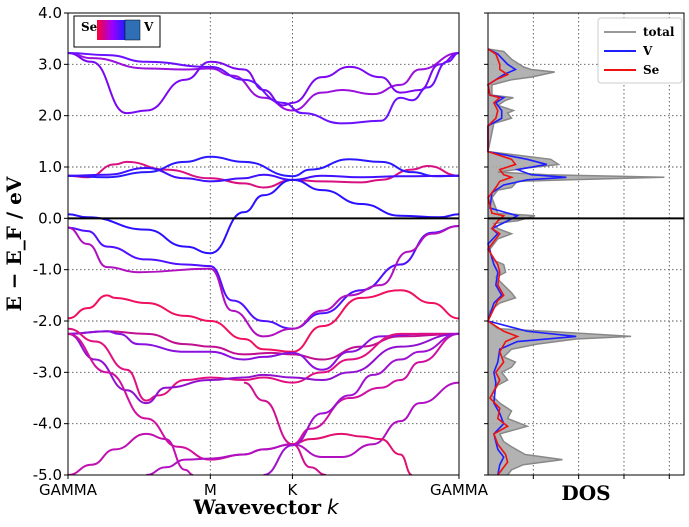  I want to click on band-x-tick-label: M, so click(210, 490).